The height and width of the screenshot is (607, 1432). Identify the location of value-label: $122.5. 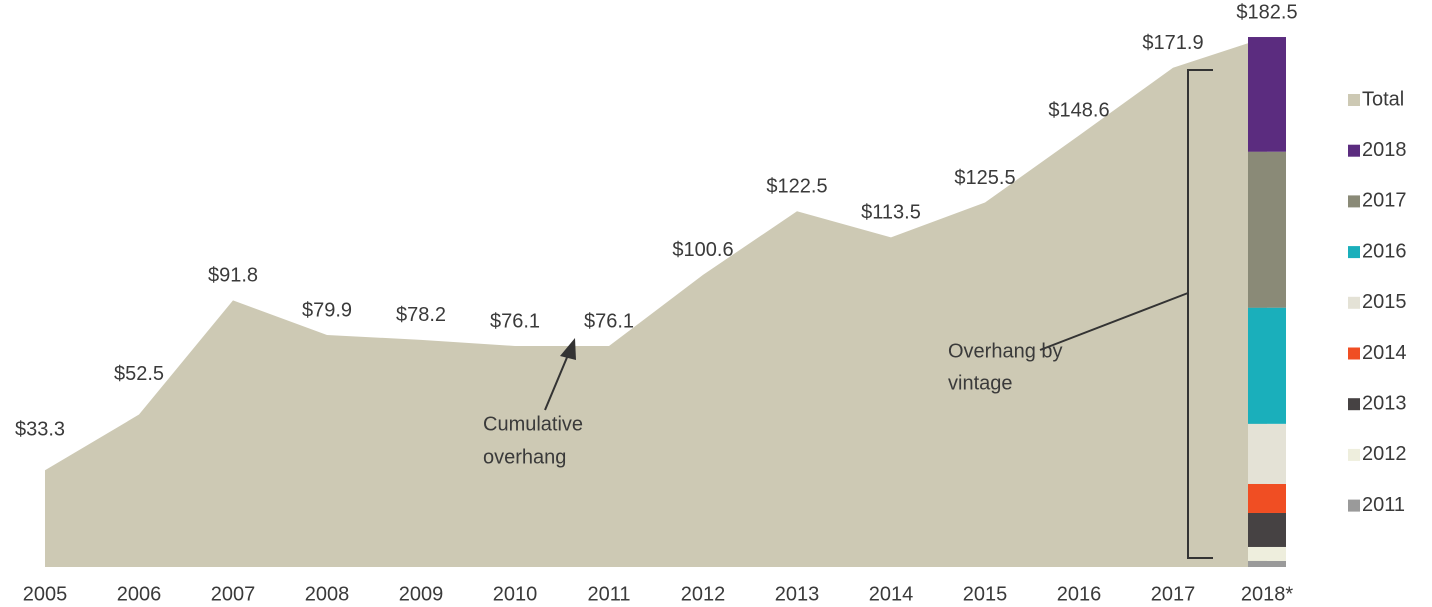
(796, 187).